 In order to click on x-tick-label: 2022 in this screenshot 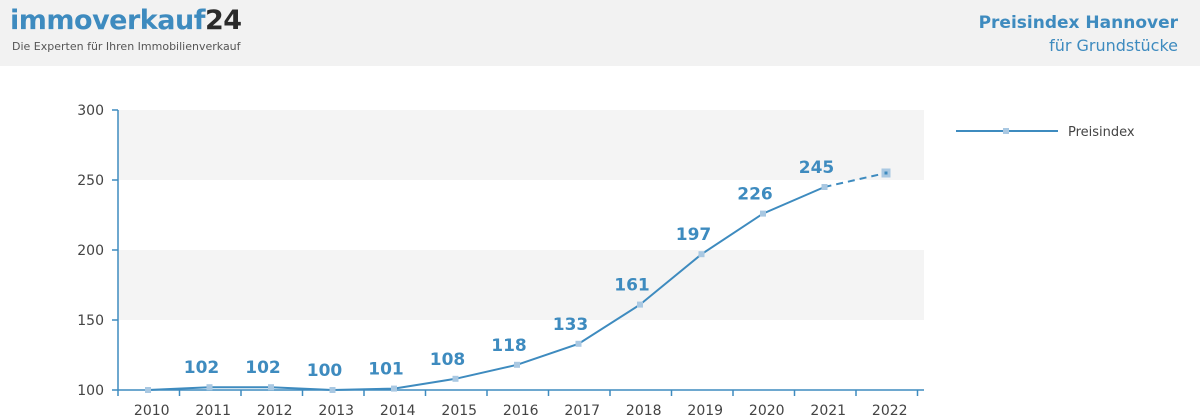, I will do `click(890, 411)`.